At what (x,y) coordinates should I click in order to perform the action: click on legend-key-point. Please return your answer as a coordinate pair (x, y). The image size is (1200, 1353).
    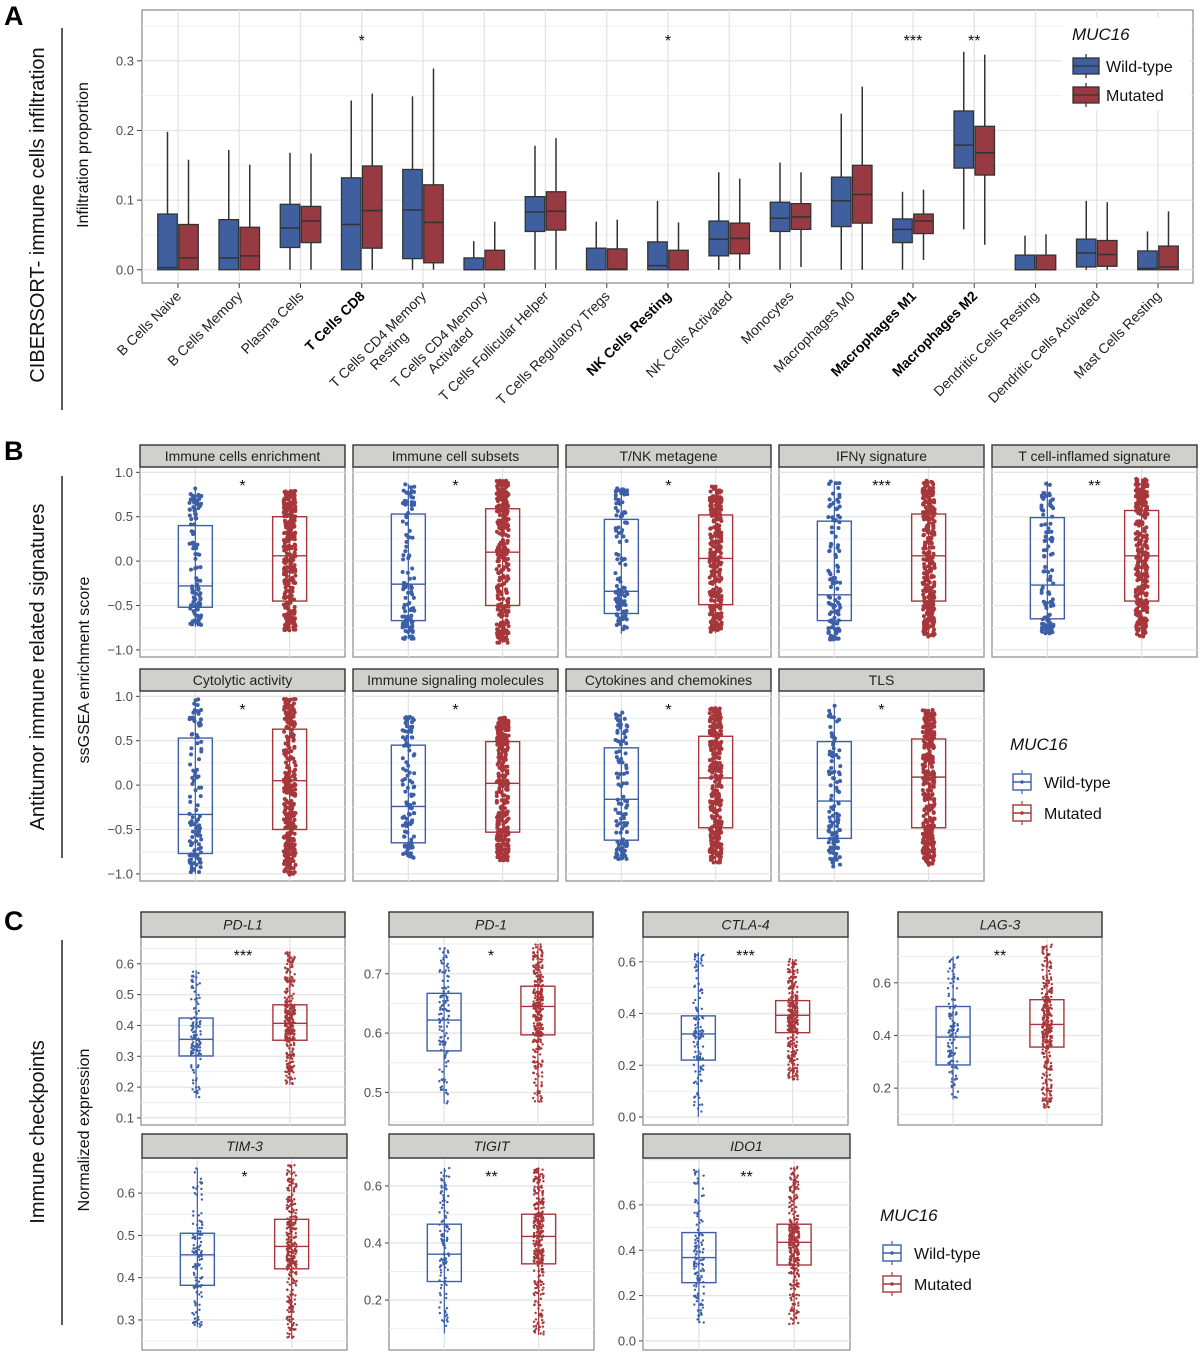
    Looking at the image, I should click on (1022, 782).